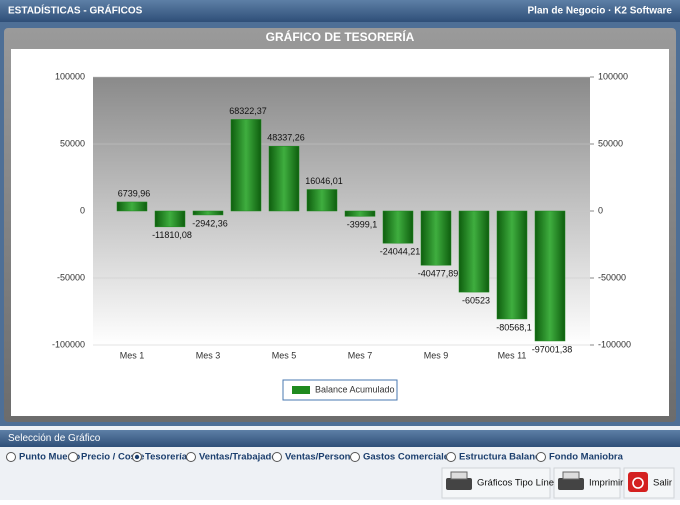 This screenshot has width=680, height=505. Describe the element at coordinates (512, 355) in the screenshot. I see `x-tick-label: Mes 11` at that location.